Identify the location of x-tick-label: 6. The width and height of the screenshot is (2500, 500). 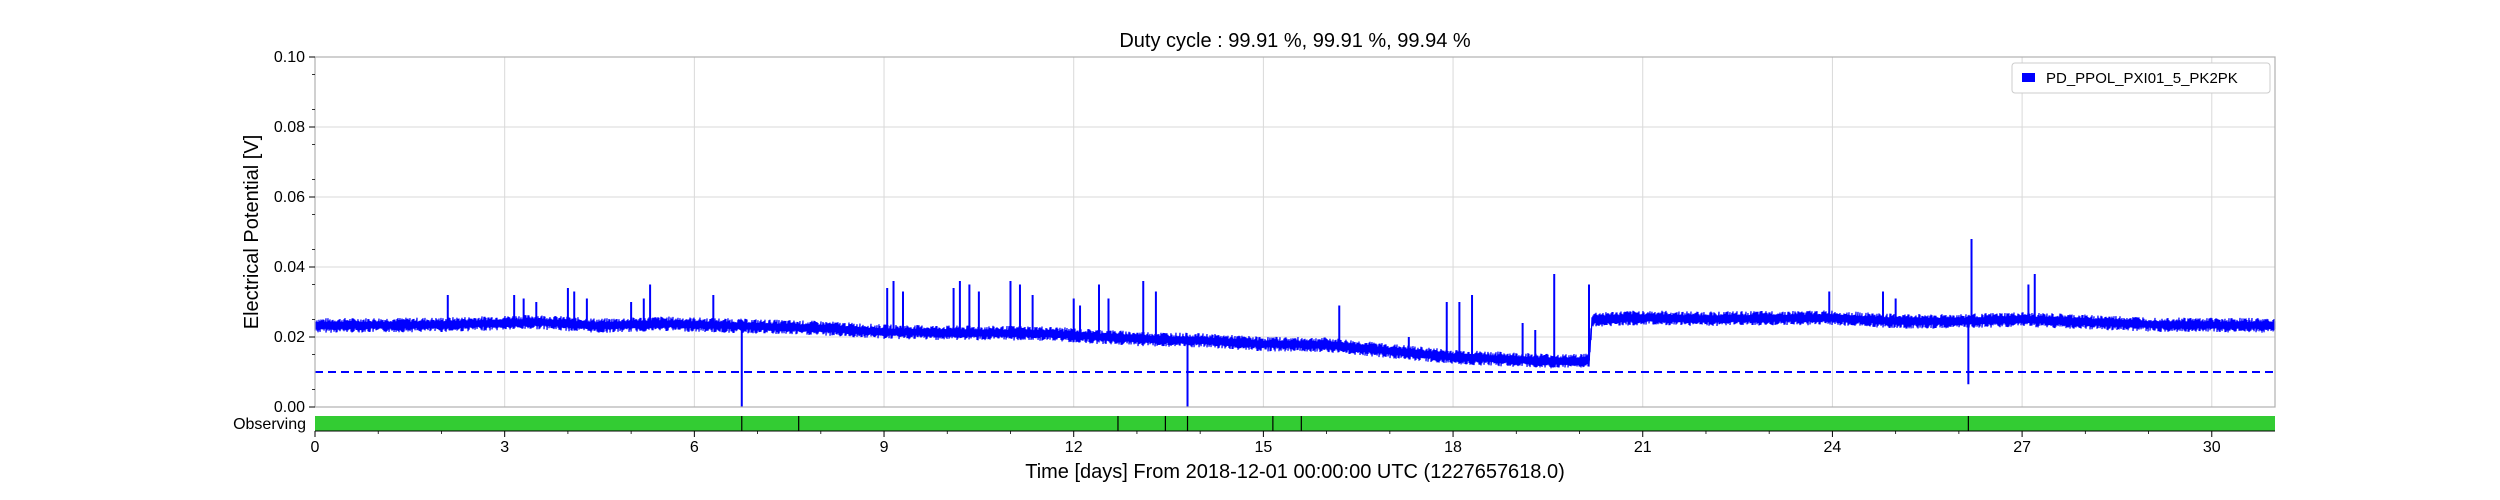
(694, 447).